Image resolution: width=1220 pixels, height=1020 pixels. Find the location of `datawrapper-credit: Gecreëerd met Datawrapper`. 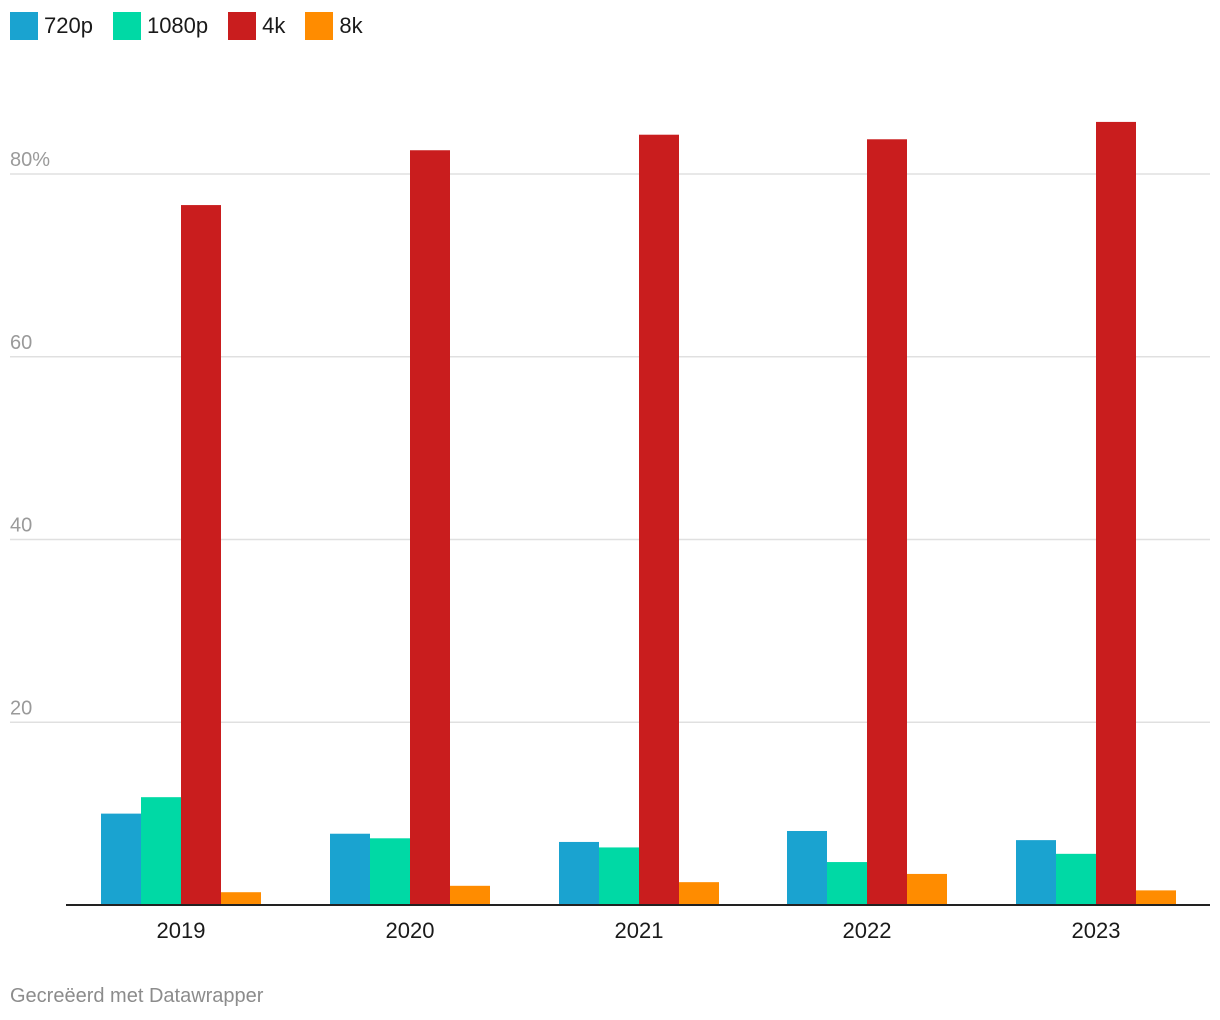

datawrapper-credit: Gecreëerd met Datawrapper is located at coordinates (137, 996).